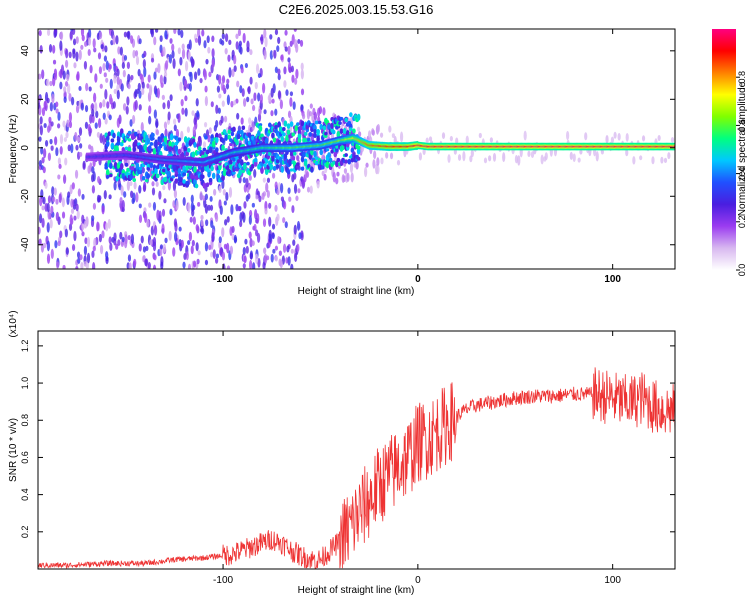  Describe the element at coordinates (25, 420) in the screenshot. I see `y-tick-label: 0.8` at that location.